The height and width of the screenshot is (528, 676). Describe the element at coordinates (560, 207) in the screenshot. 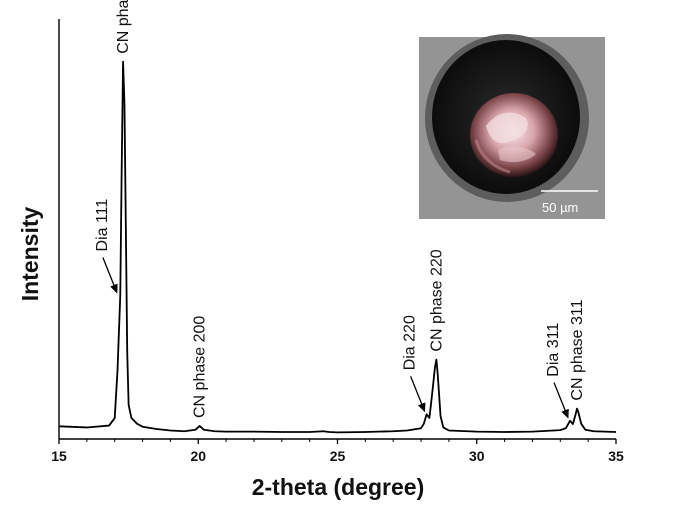

I see `scale-bar-label: 50 µm` at that location.